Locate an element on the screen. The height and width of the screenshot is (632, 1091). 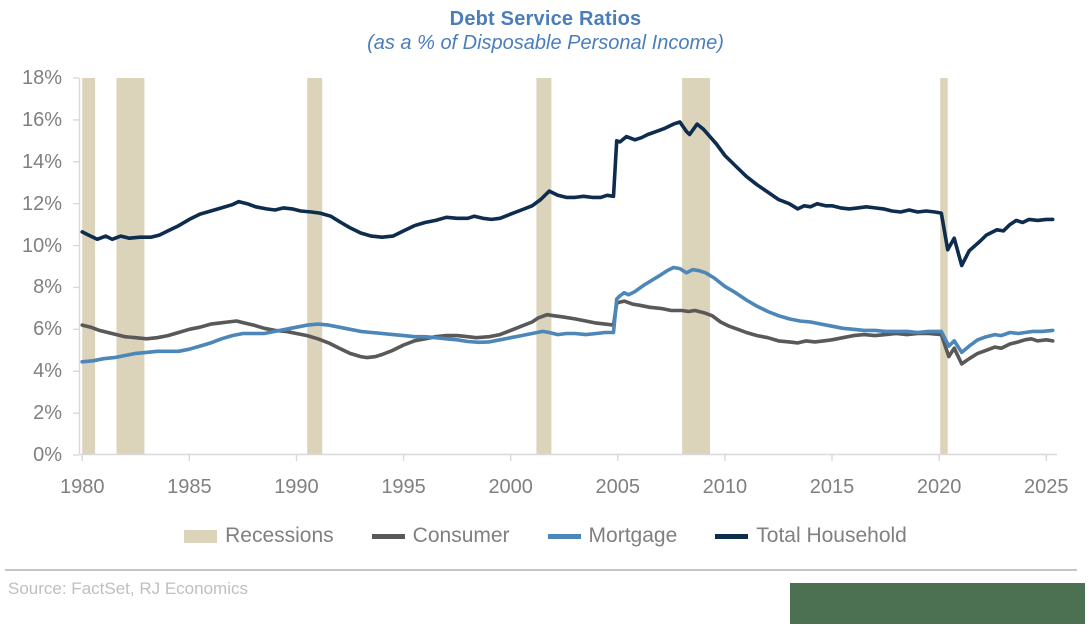
y-tick-label: 18% is located at coordinates (41, 78).